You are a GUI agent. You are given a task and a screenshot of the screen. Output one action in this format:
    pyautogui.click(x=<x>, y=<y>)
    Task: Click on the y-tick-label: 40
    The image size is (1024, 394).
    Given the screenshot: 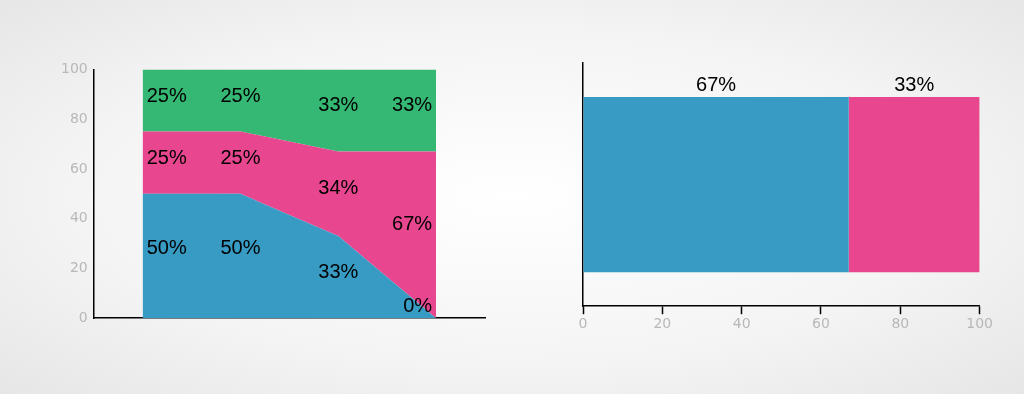 What is the action you would take?
    pyautogui.click(x=78, y=217)
    